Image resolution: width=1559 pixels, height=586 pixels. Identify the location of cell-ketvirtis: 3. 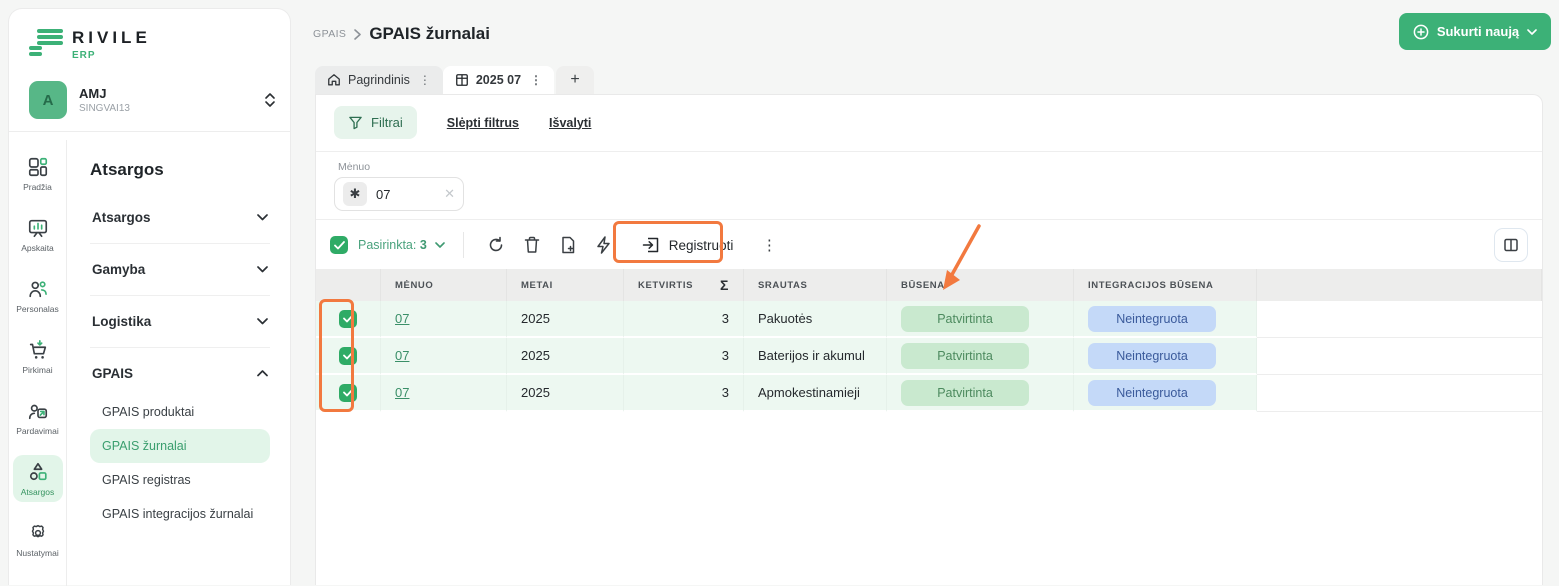
(684, 356).